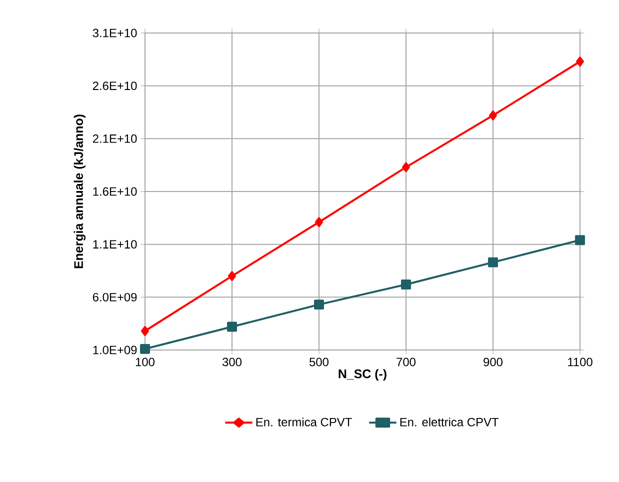 The image size is (619, 482). Describe the element at coordinates (232, 362) in the screenshot. I see `x-tick-label: 300` at that location.